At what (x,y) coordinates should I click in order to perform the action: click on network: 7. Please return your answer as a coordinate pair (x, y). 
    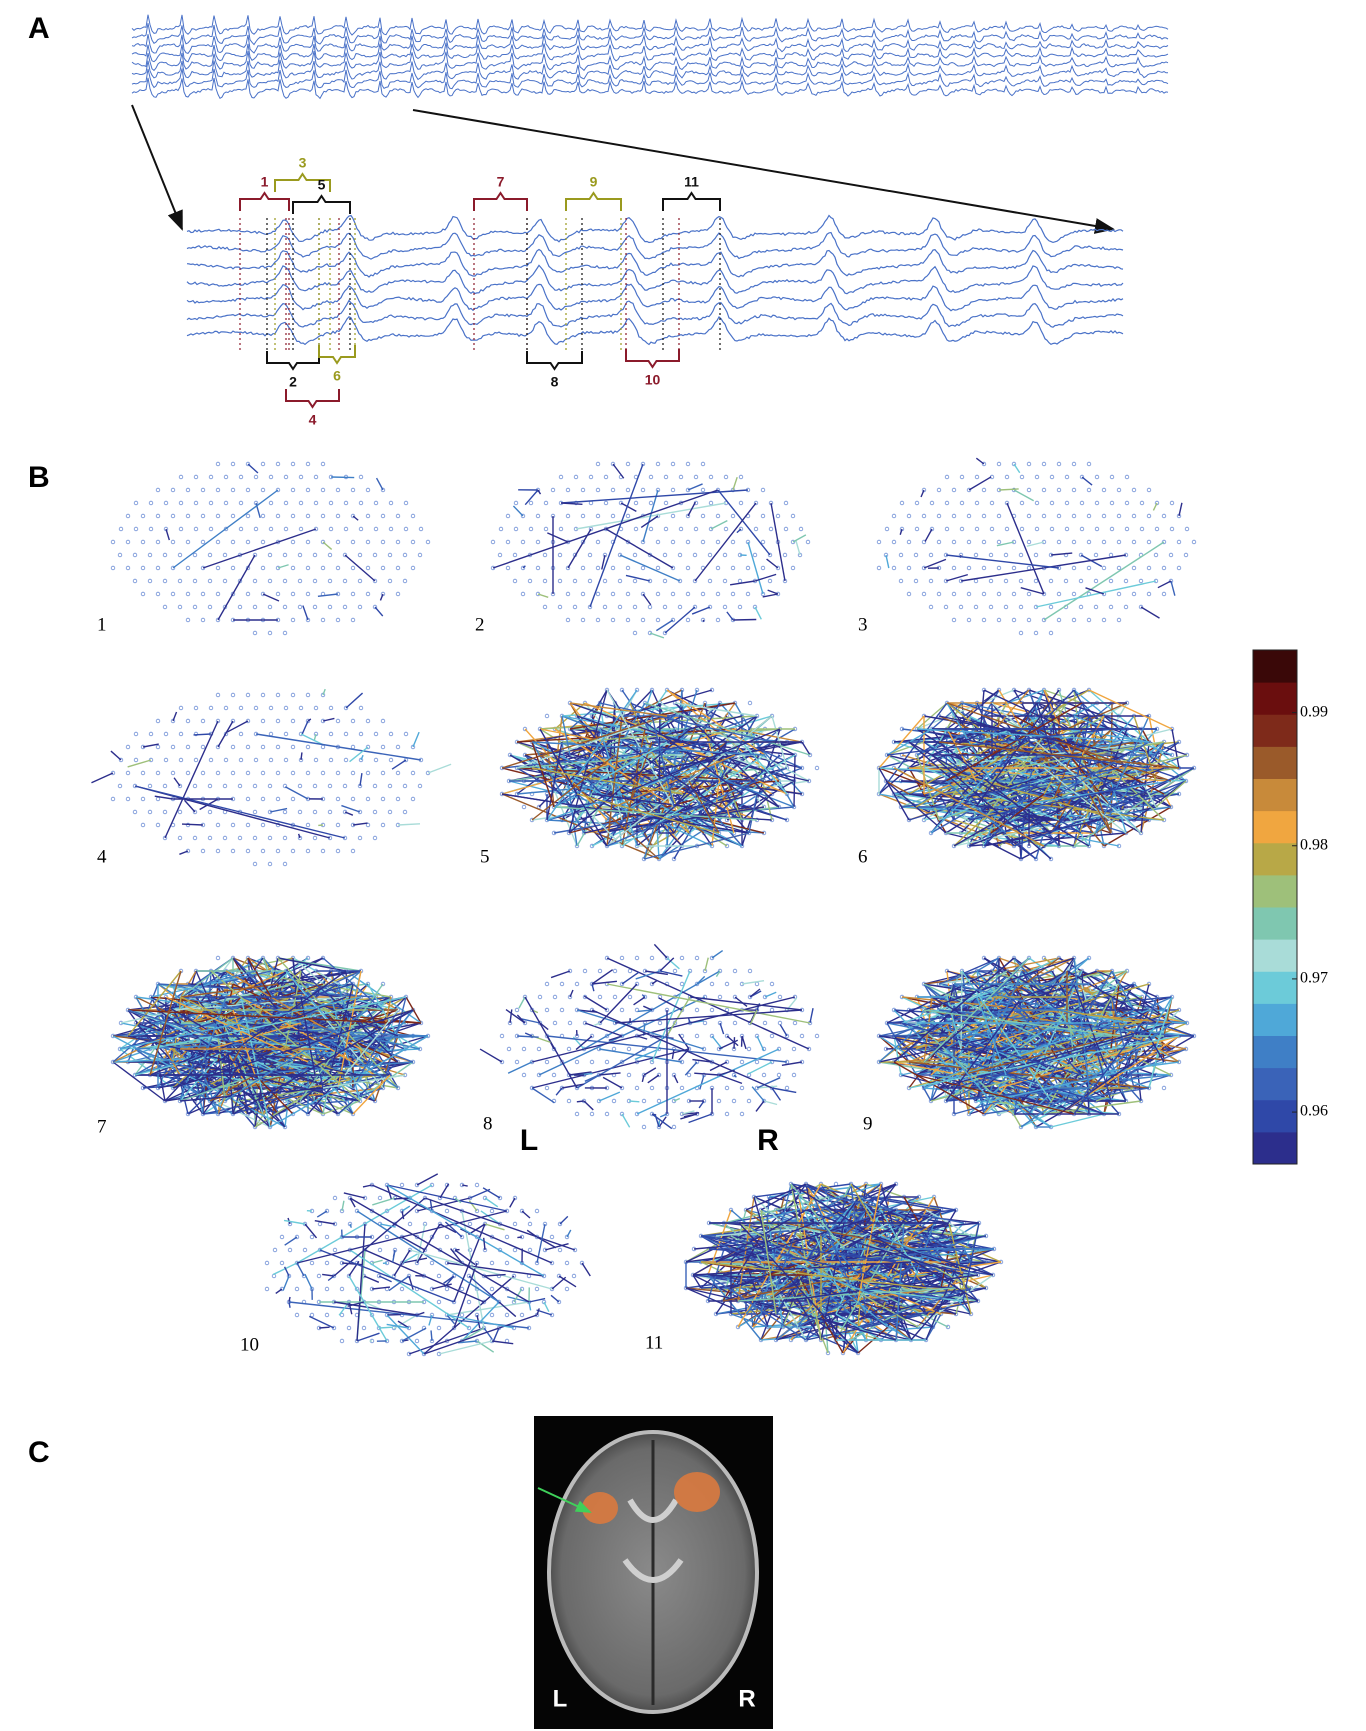
    Looking at the image, I should click on (263, 1046).